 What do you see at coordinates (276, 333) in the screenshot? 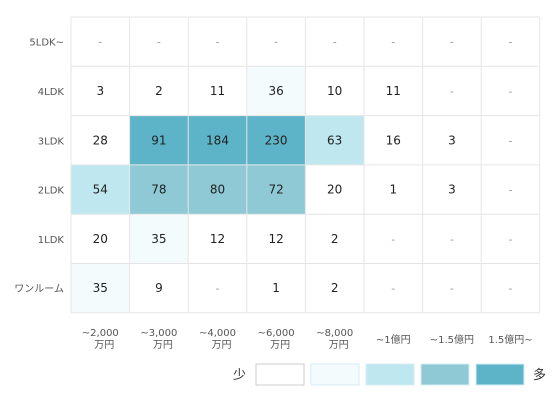
I see `column-label: ~6,000` at bounding box center [276, 333].